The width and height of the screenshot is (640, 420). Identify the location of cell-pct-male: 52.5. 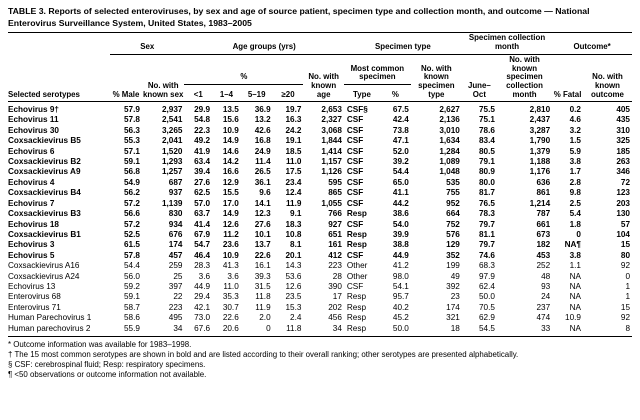
(131, 234).